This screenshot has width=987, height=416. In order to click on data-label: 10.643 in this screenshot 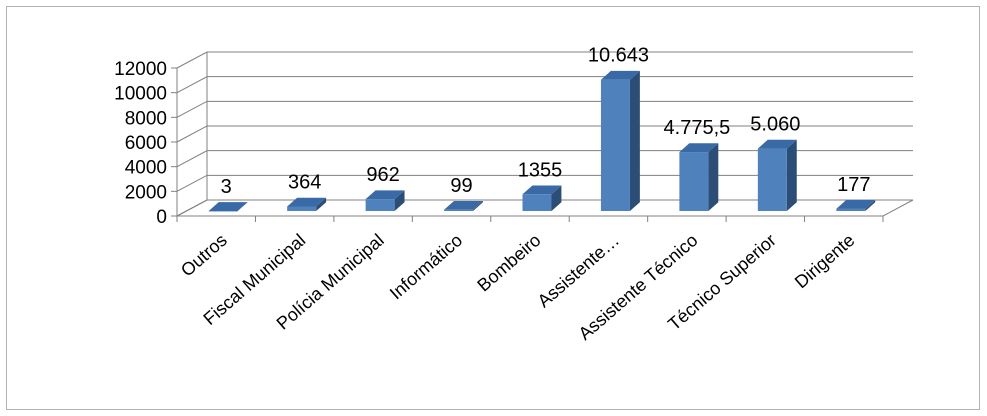, I will do `click(618, 56)`.